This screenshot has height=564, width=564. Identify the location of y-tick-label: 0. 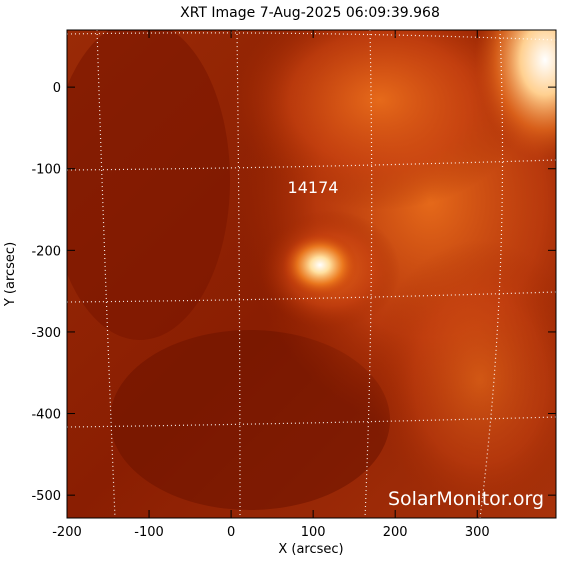
(57, 88).